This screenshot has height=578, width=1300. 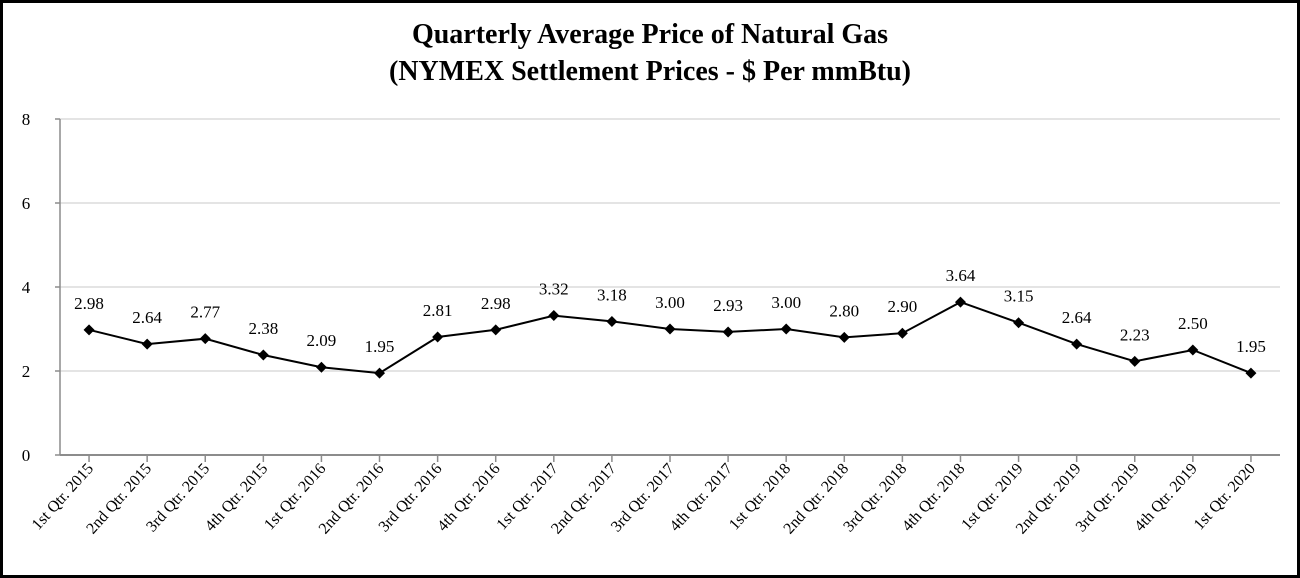 I want to click on data-label: 2.93, so click(x=728, y=305).